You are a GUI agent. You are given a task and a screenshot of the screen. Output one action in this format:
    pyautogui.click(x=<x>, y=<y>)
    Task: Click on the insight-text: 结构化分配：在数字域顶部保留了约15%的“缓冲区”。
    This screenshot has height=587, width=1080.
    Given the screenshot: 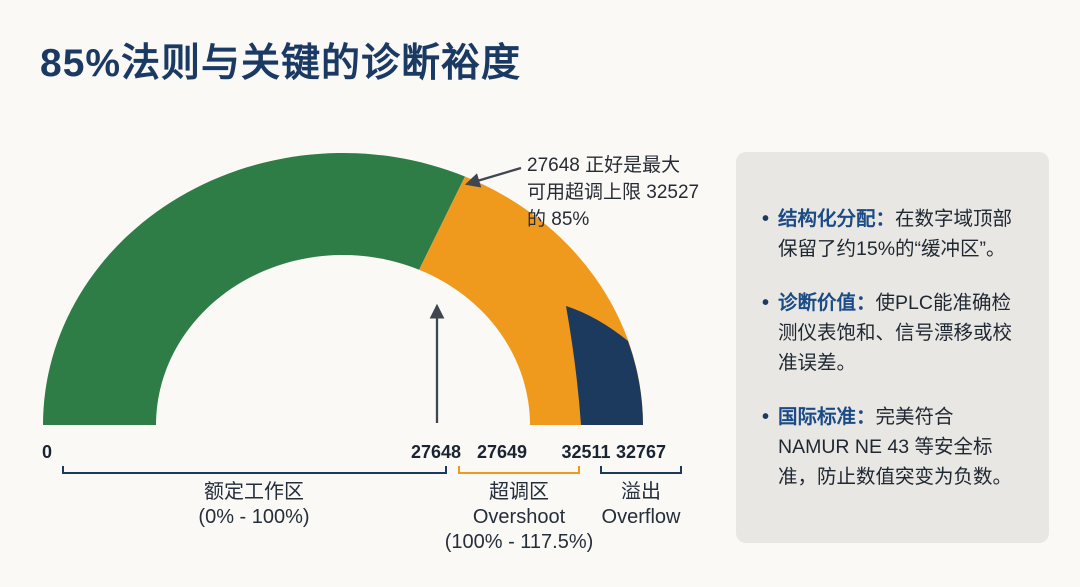 What is the action you would take?
    pyautogui.click(x=900, y=234)
    